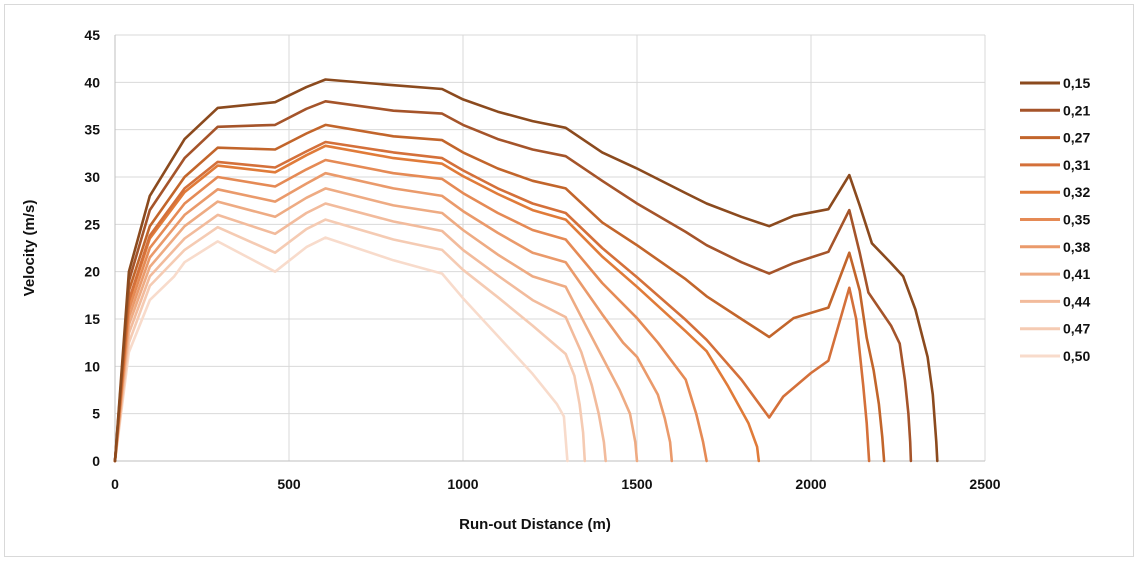 The width and height of the screenshot is (1140, 563). What do you see at coordinates (1076, 165) in the screenshot?
I see `legend-label: 0,31` at bounding box center [1076, 165].